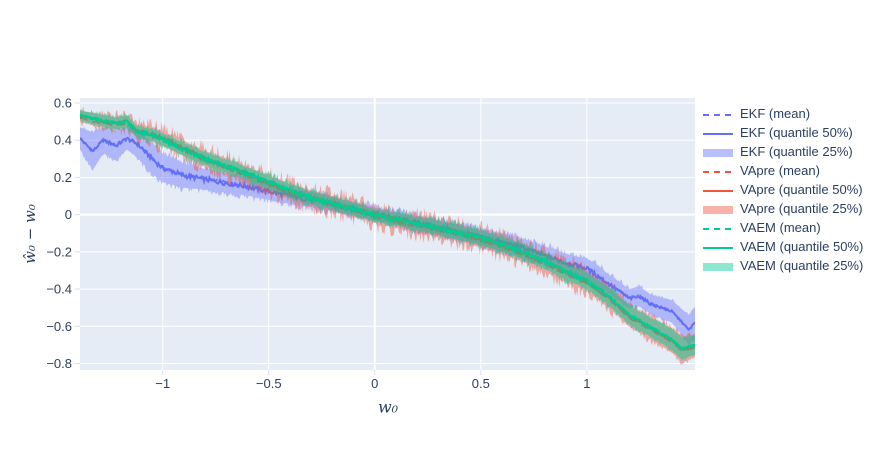  Describe the element at coordinates (162, 383) in the screenshot. I see `x-tick-label: −1` at that location.